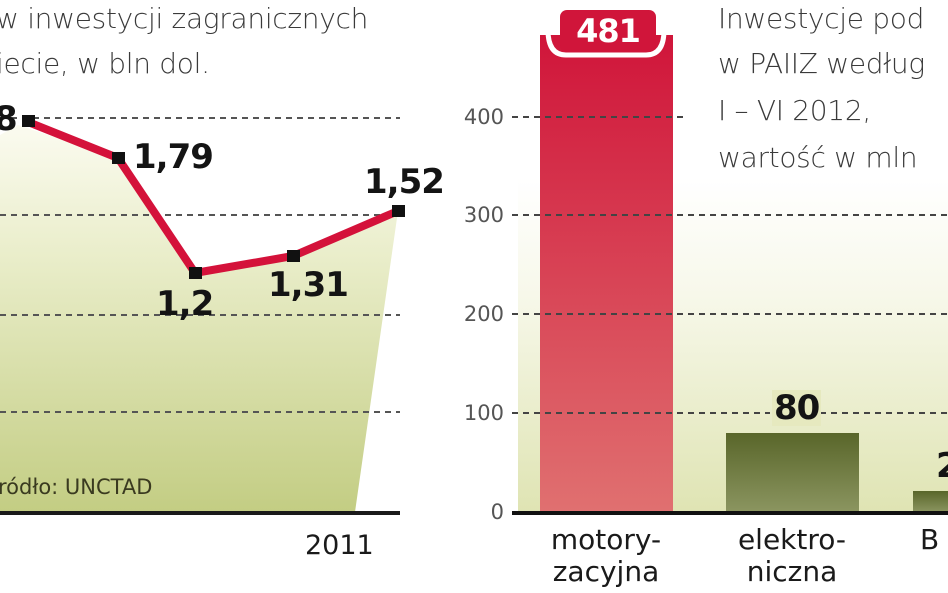 The width and height of the screenshot is (948, 593). Describe the element at coordinates (792, 571) in the screenshot. I see `category-label-elektroniczna-2: niczna` at that location.